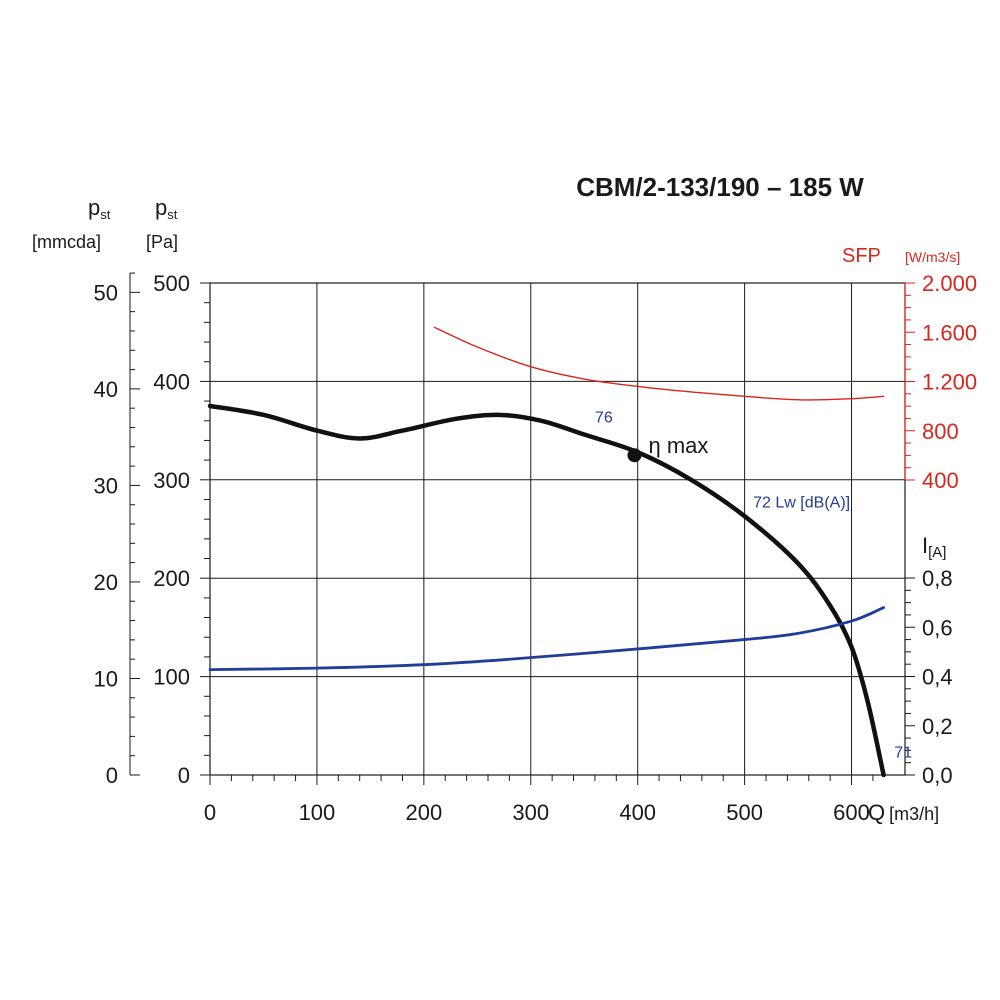  What do you see at coordinates (171, 480) in the screenshot?
I see `pa-tick-label: 300` at bounding box center [171, 480].